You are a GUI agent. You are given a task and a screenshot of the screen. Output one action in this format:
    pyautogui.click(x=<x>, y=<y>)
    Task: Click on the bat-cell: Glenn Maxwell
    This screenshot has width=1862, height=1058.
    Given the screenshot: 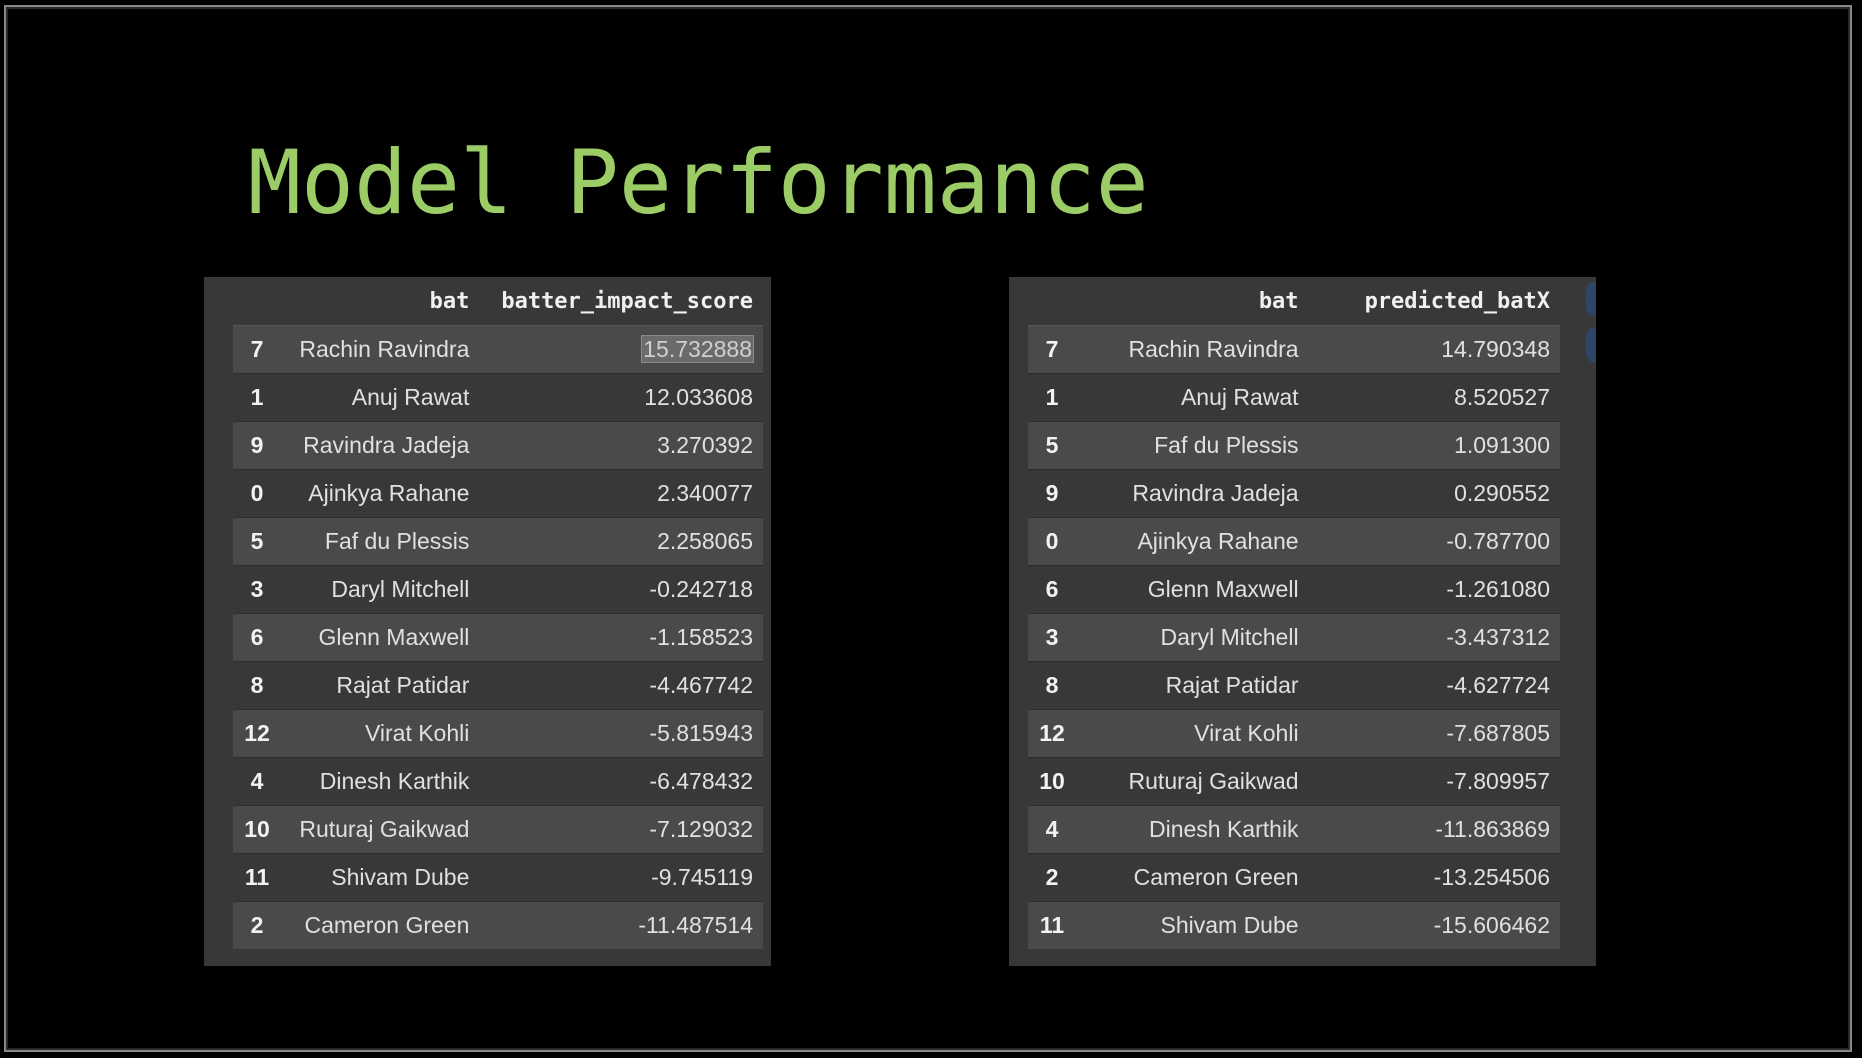 What is the action you would take?
    pyautogui.click(x=380, y=637)
    